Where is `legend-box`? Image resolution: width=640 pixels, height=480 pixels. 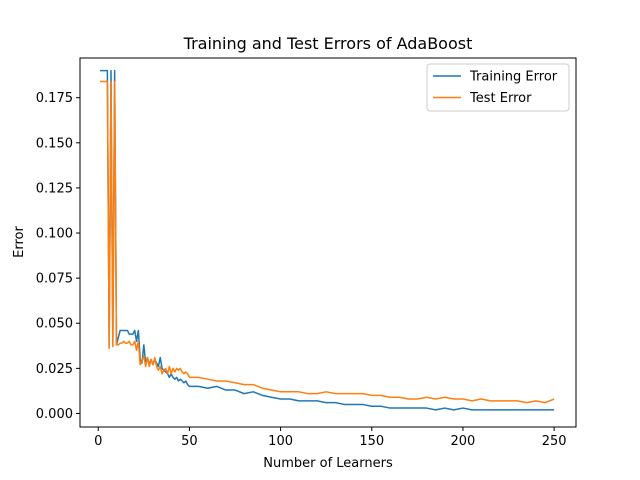
legend-box is located at coordinates (498, 87).